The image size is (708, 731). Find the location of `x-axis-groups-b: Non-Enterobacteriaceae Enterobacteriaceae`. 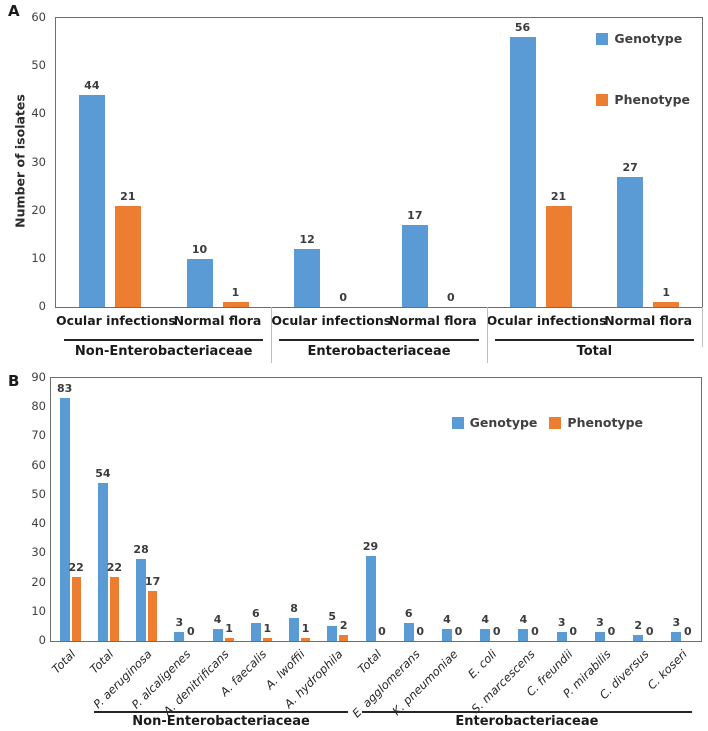

x-axis-groups-b: Non-Enterobacteriaceae Enterobacteriaceae is located at coordinates (375, 721).